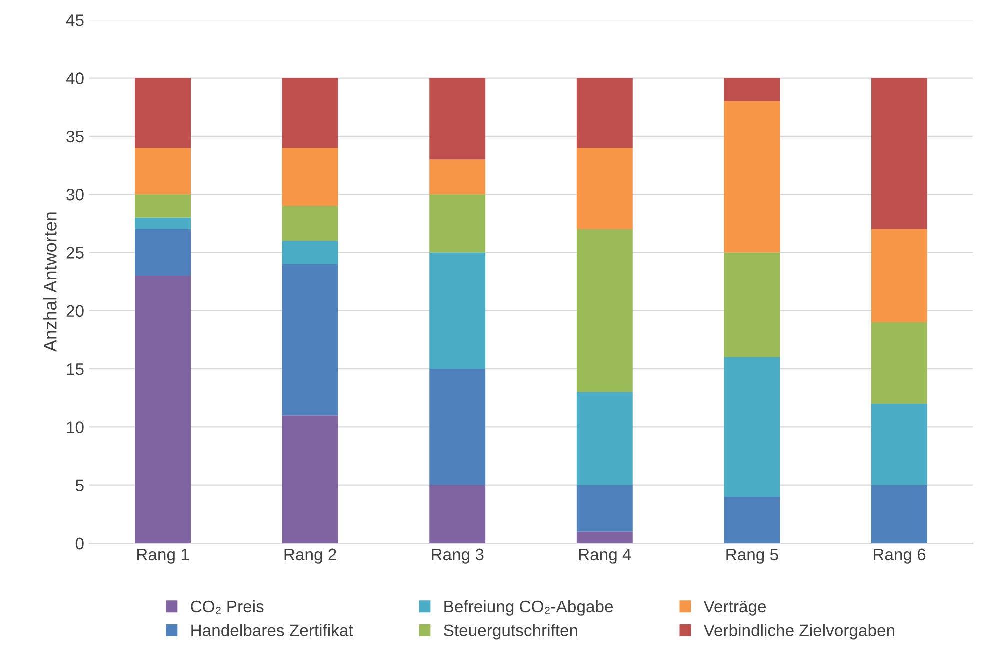 The image size is (993, 671). Describe the element at coordinates (458, 556) in the screenshot. I see `x-tick-label: Rang 3` at that location.